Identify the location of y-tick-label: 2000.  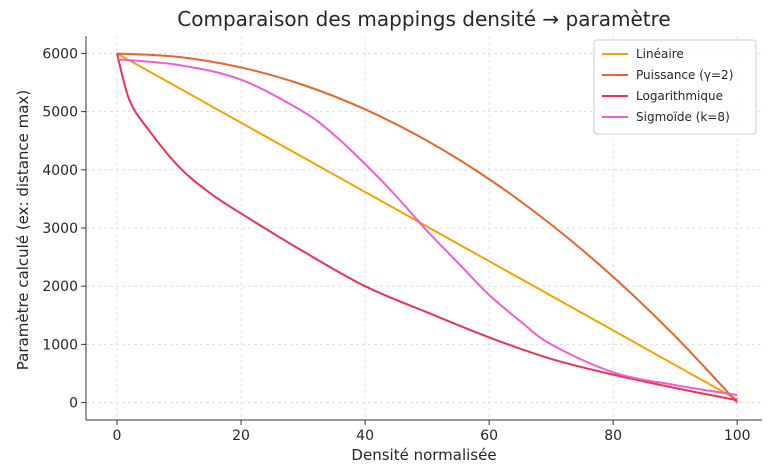
(60, 287).